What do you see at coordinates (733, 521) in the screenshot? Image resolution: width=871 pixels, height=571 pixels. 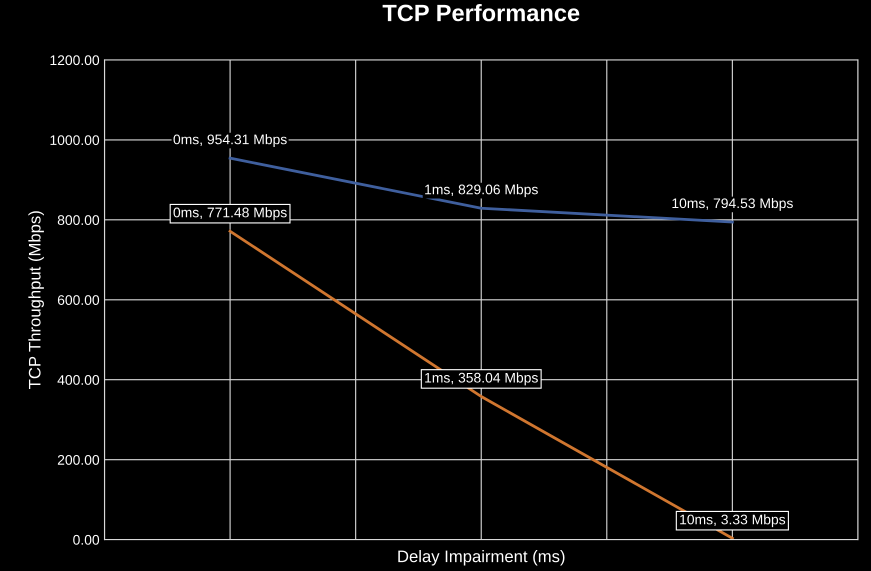 I see `data-label: 10ms, 3.33 Mbps` at bounding box center [733, 521].